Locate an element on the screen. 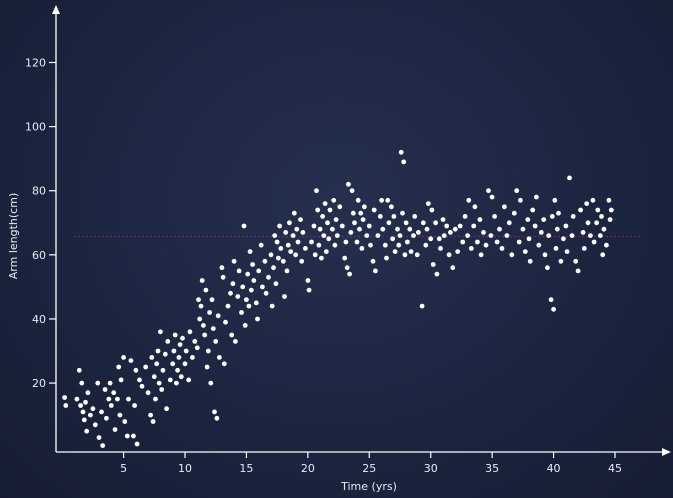 This screenshot has height=498, width=673. x-tick-label: 15 is located at coordinates (246, 468).